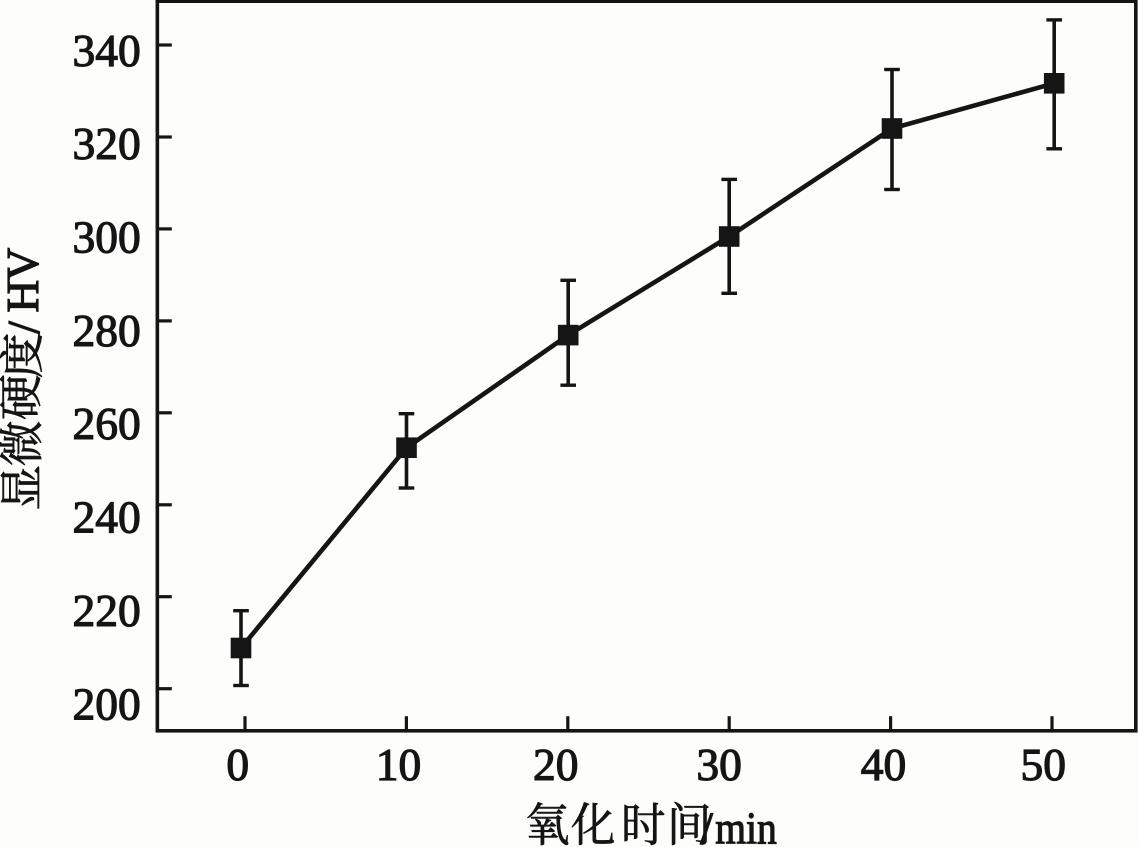  I want to click on svg-text: H, so click(24, 296).